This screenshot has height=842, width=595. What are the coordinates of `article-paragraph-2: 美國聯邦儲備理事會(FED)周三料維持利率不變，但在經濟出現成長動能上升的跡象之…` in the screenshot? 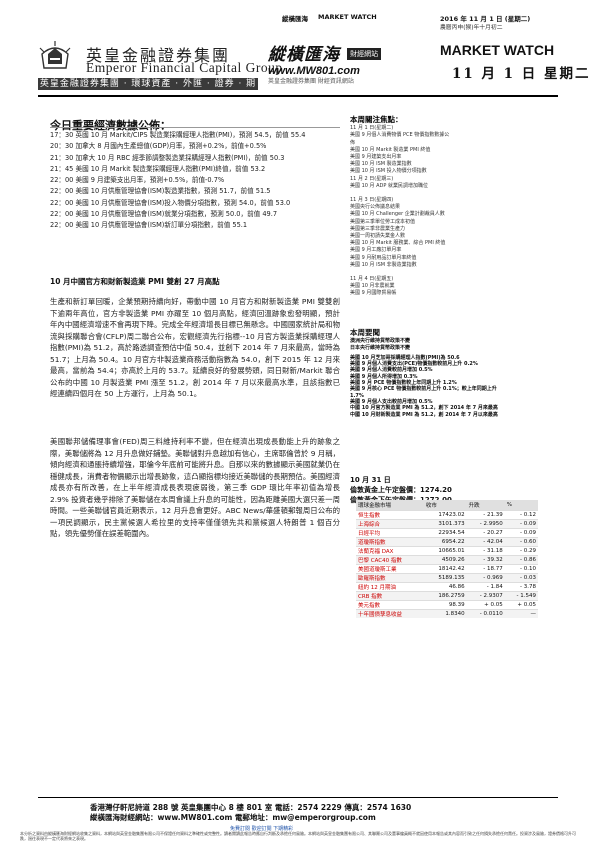 It's located at (195, 487).